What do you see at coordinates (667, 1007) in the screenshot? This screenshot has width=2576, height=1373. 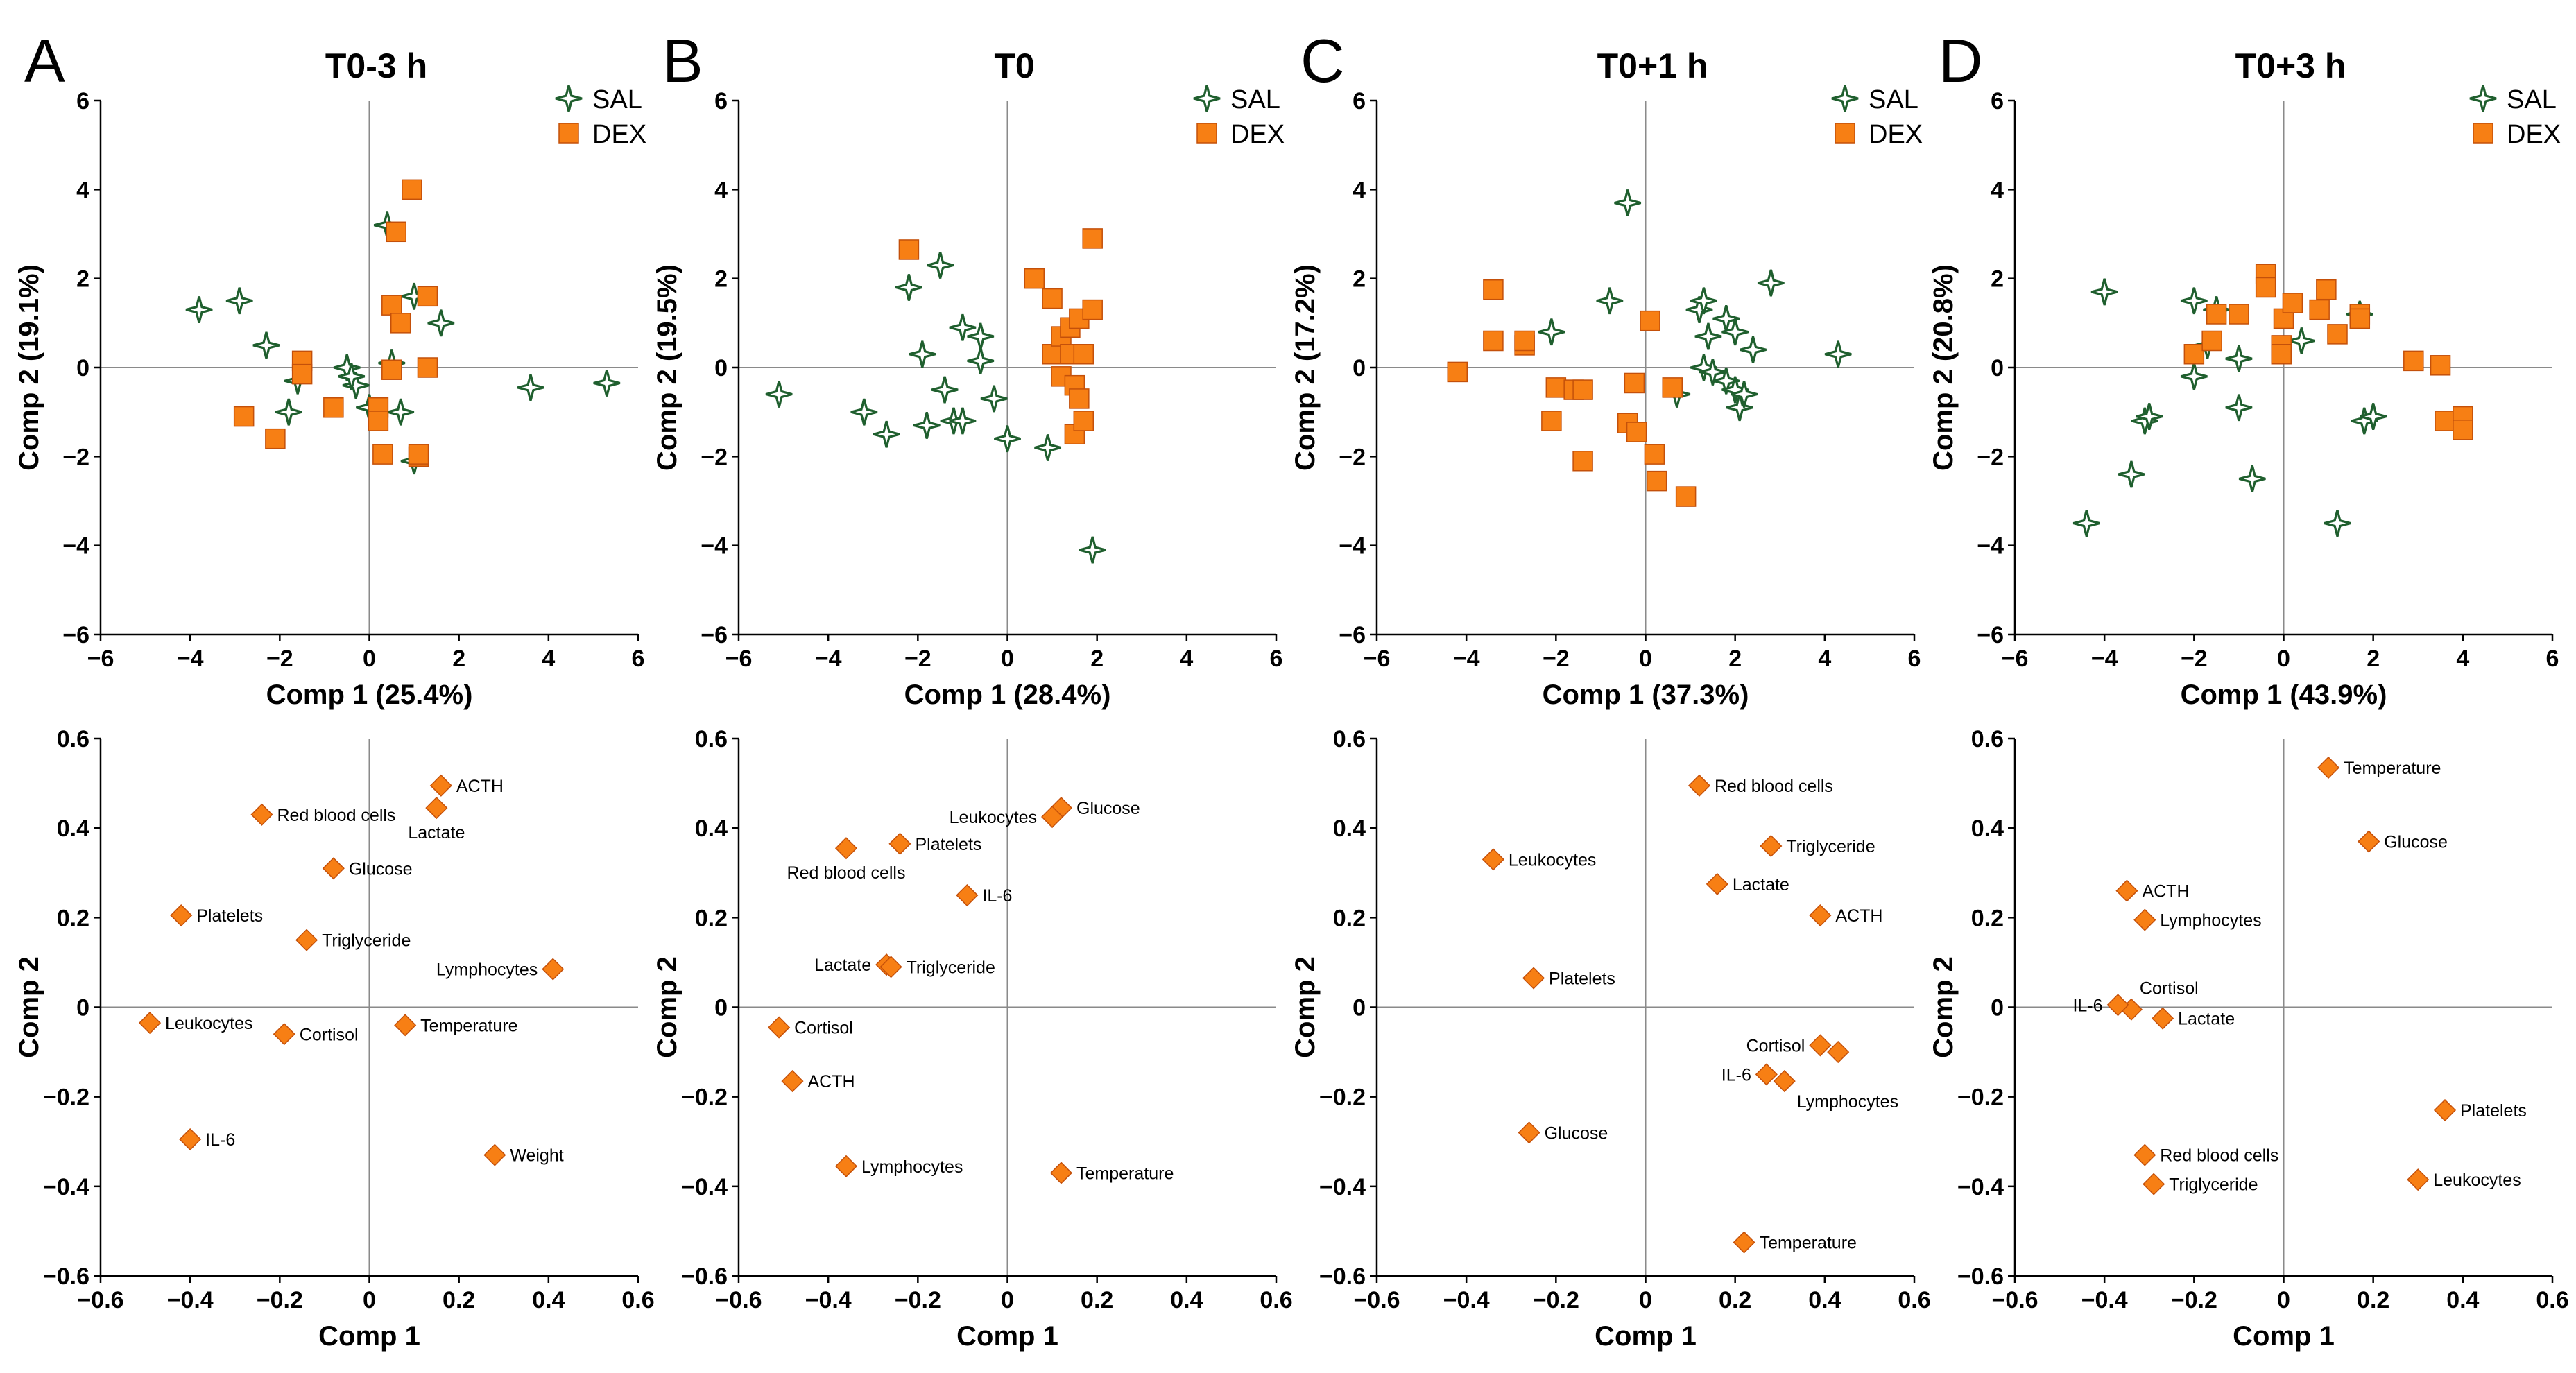 I see `panel-b-loading-y-axis-title: Comp 2` at bounding box center [667, 1007].